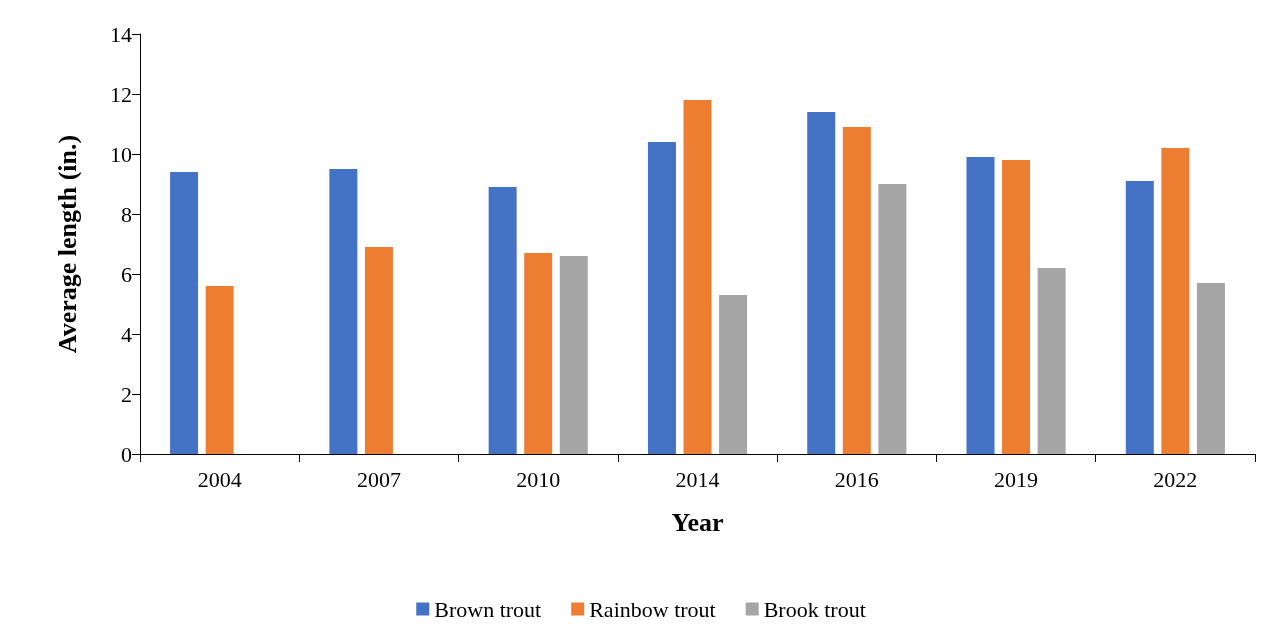  What do you see at coordinates (126, 334) in the screenshot?
I see `y-tick-label: 4` at bounding box center [126, 334].